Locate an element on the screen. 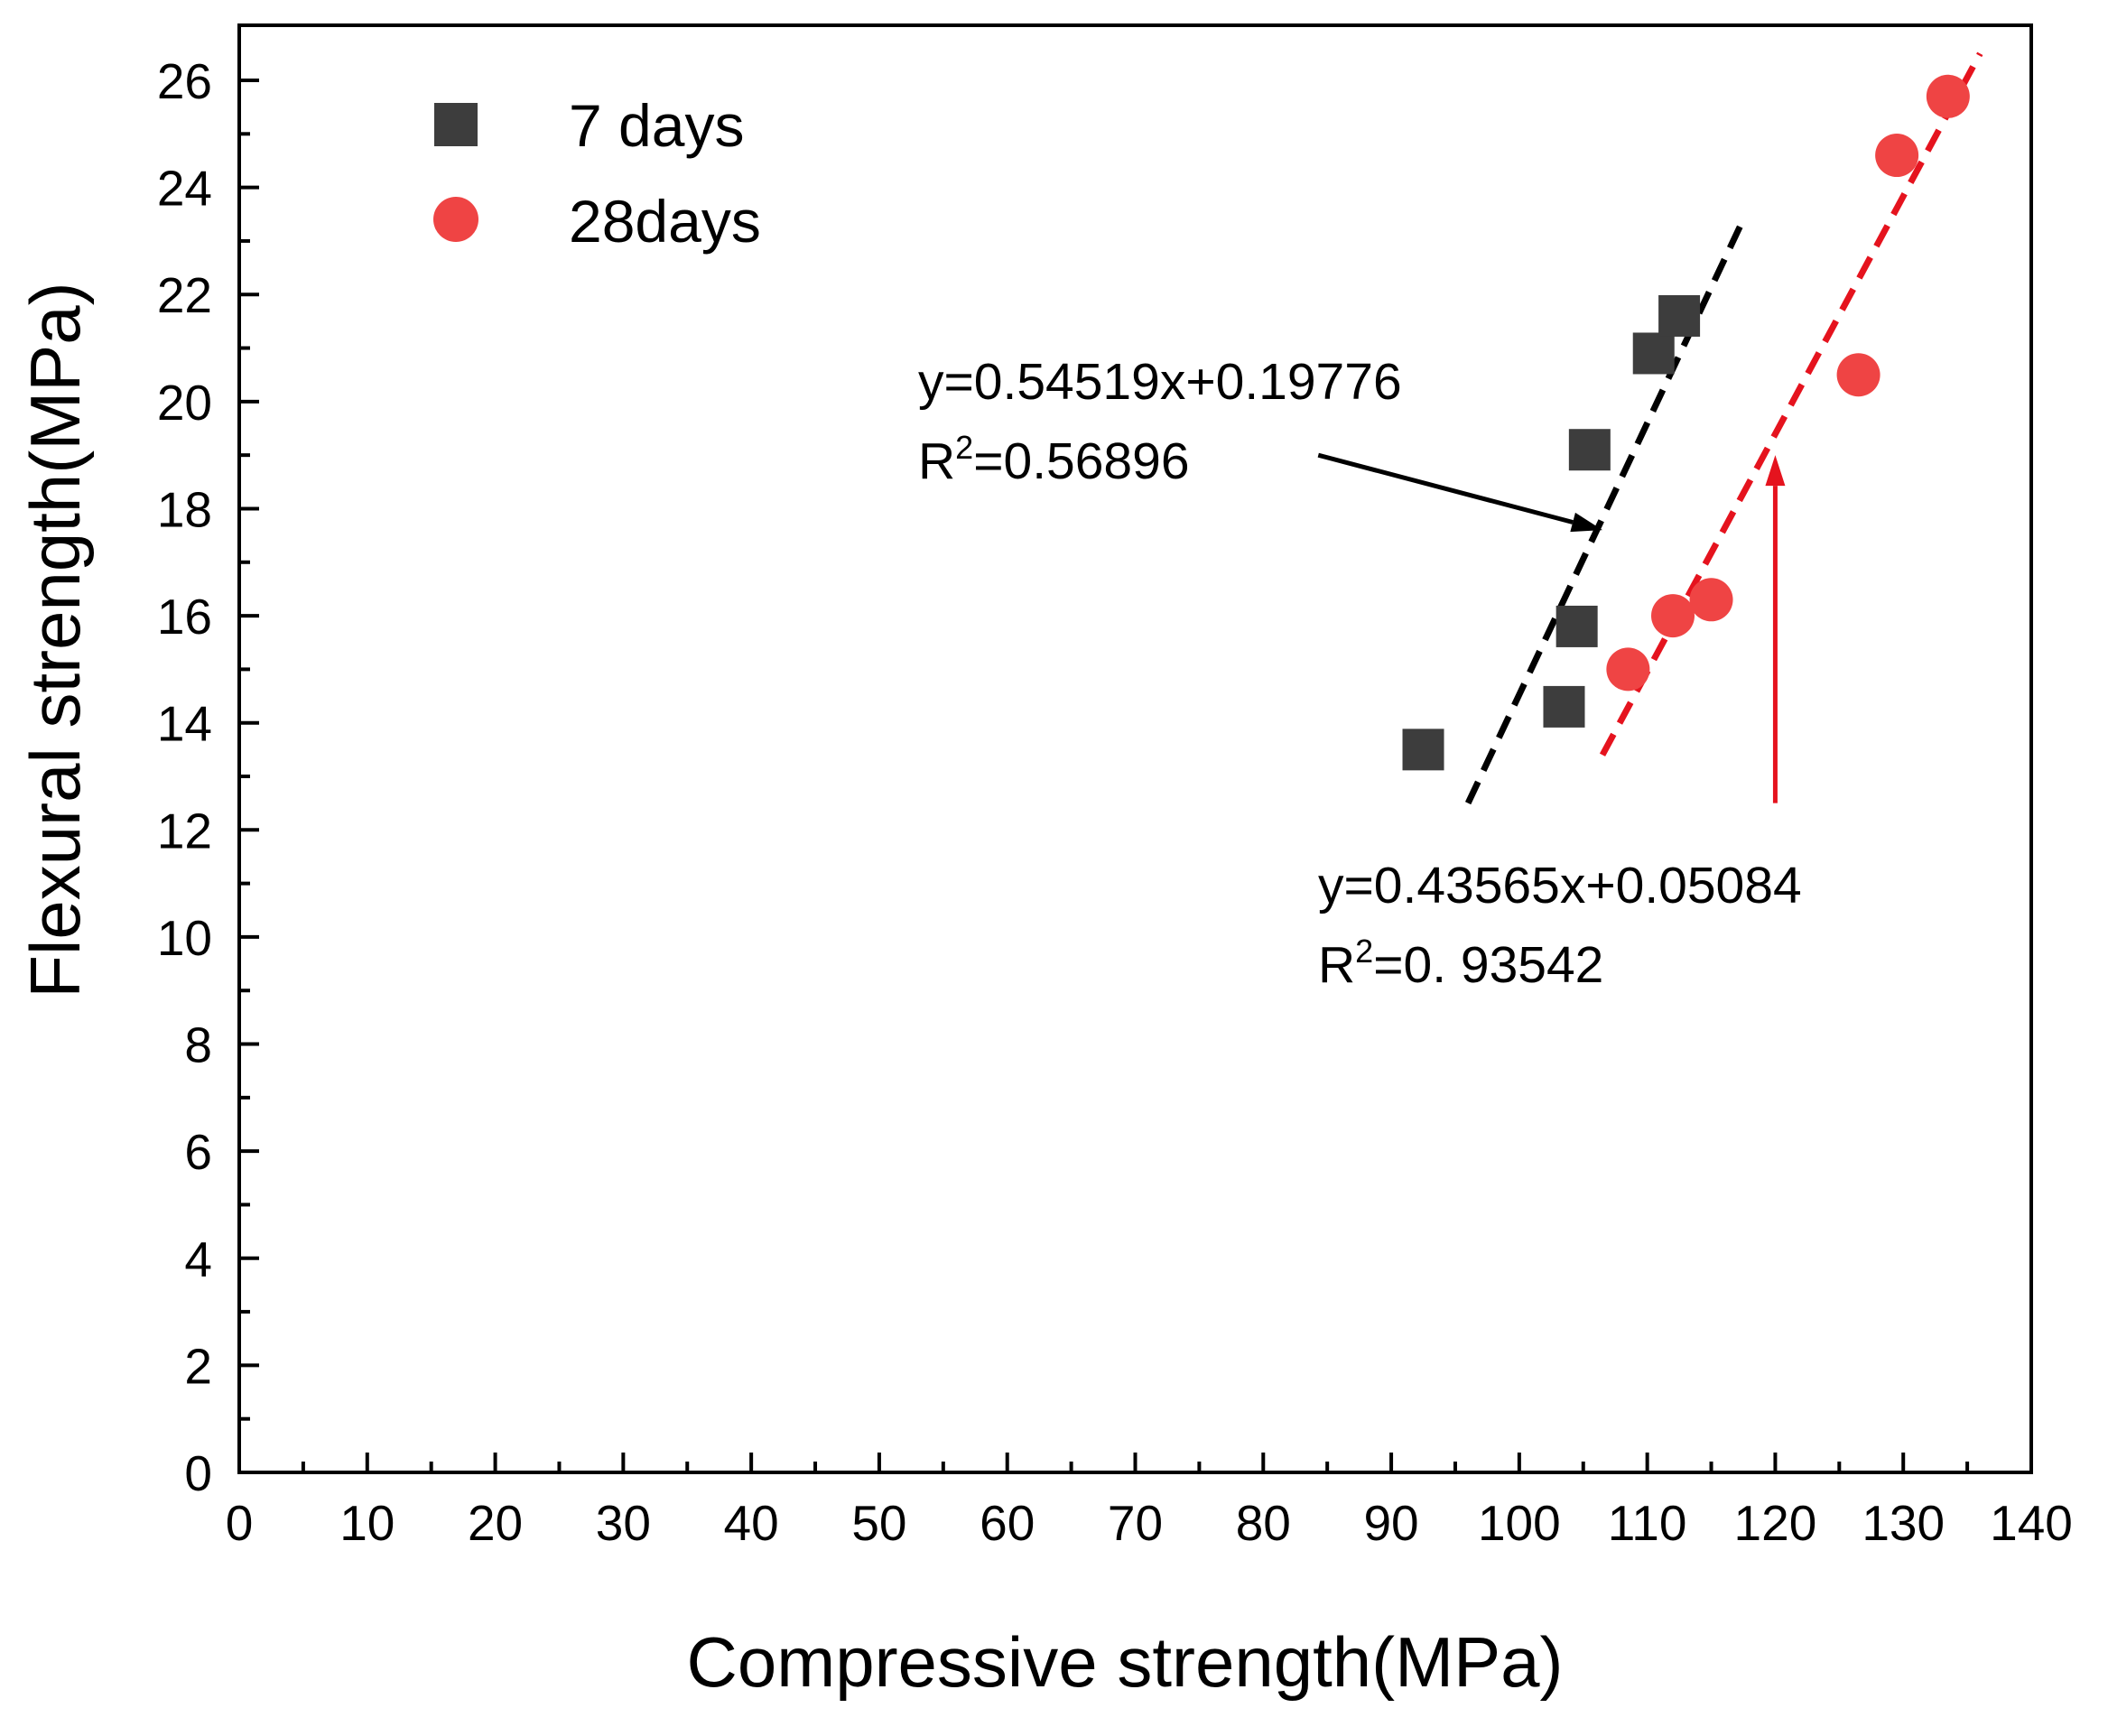 The width and height of the screenshot is (2108, 1736). fit-r2-28days: R2=0. 93542 is located at coordinates (1460, 963).